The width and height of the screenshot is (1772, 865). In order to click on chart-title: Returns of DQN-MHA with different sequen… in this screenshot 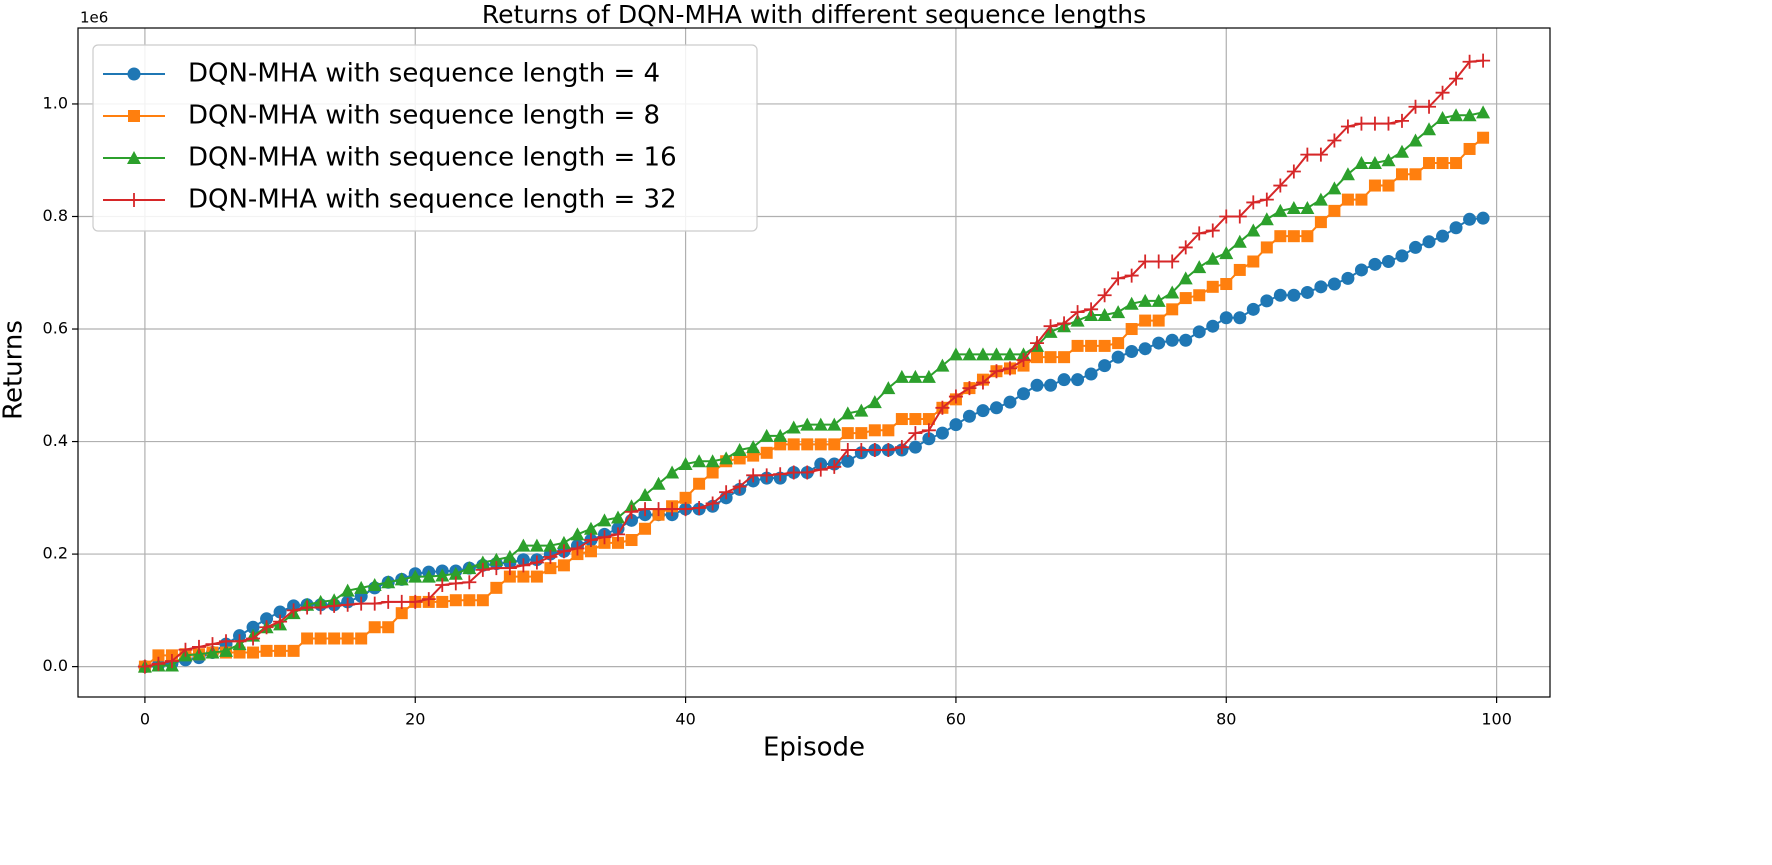, I will do `click(814, 14)`.